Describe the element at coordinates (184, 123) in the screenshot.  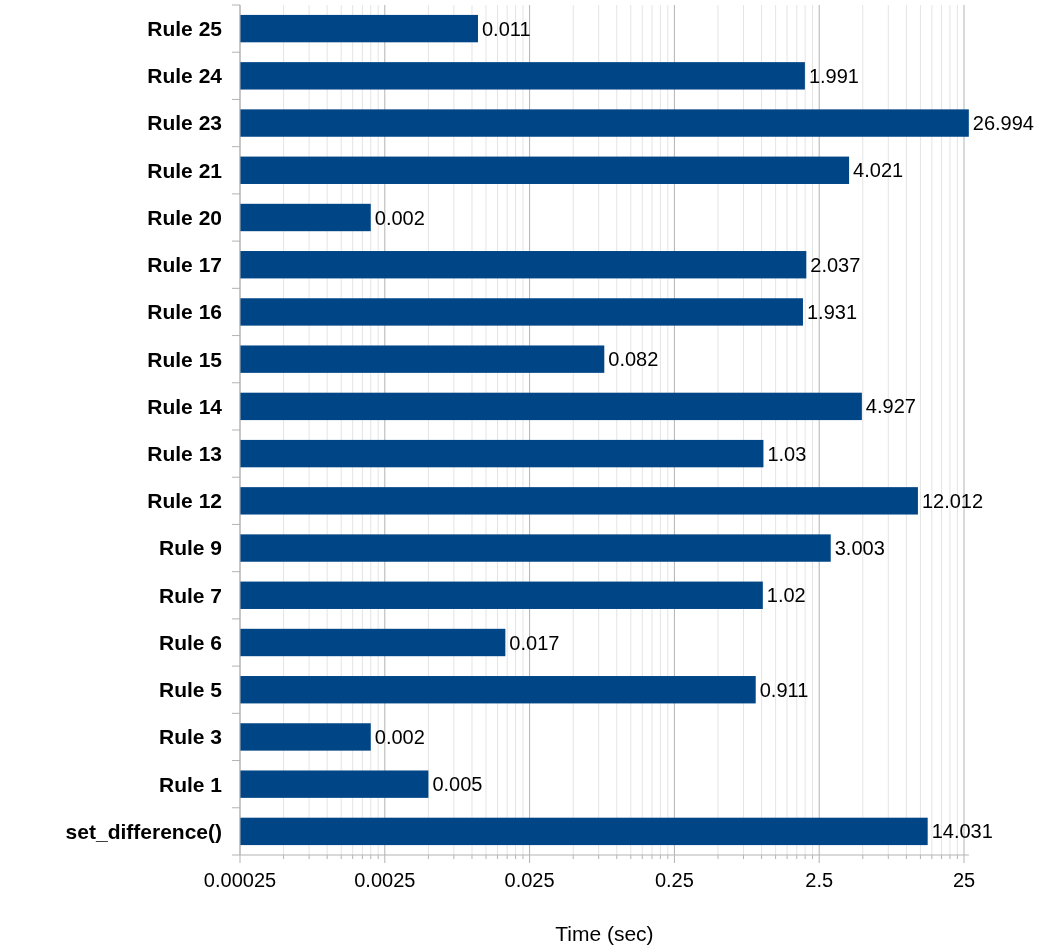
I see `y-tick-label: Rule 23` at that location.